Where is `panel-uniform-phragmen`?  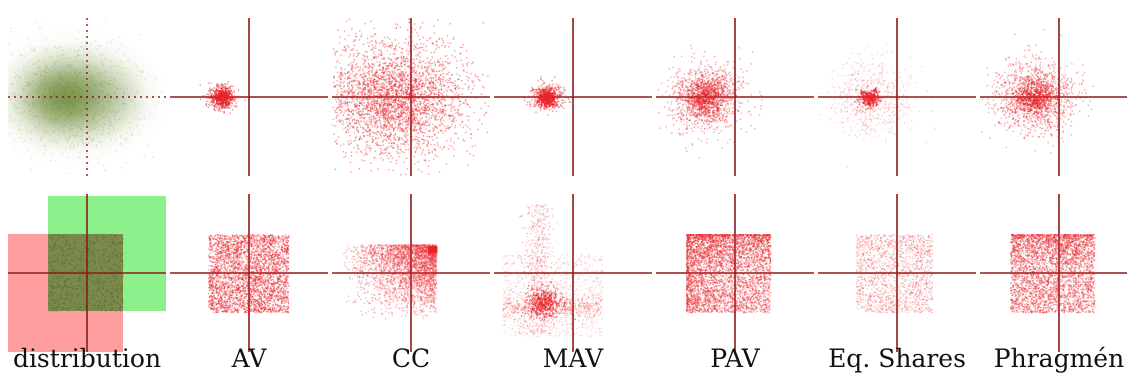
panel-uniform-phragmen is located at coordinates (1053, 273).